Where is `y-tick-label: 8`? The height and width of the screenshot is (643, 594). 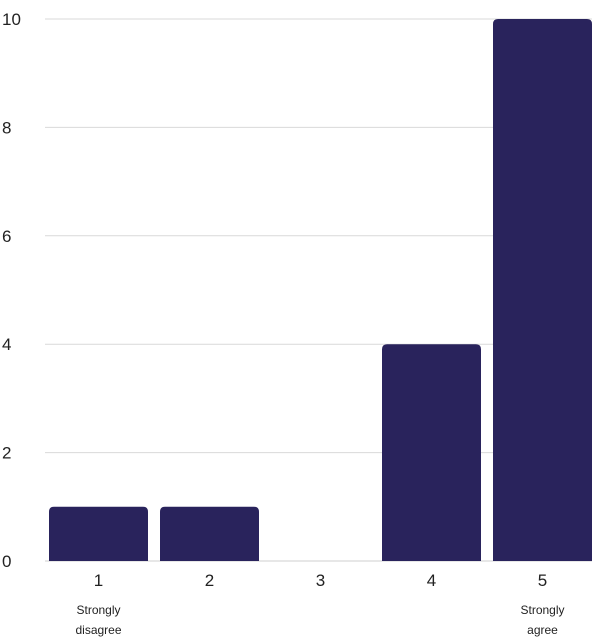
y-tick-label: 8 is located at coordinates (6, 127).